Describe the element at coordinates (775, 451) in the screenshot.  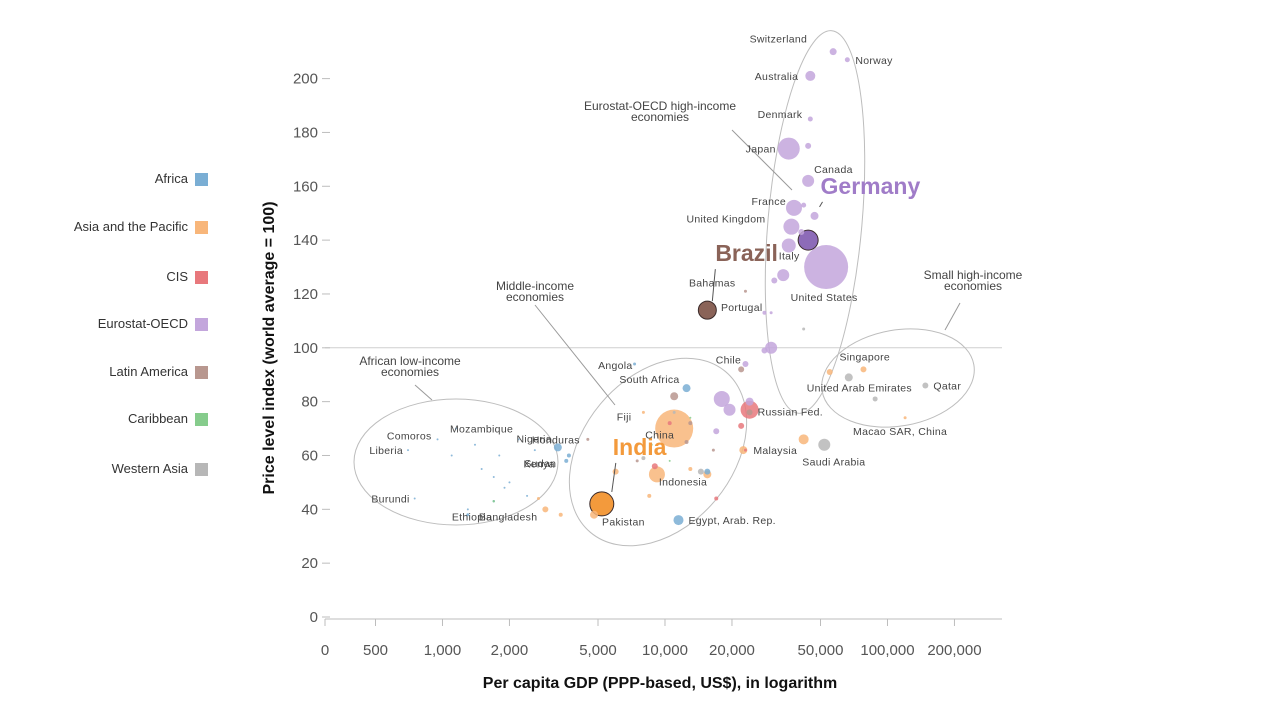
I see `point-label-malaysia: Malaysia` at that location.